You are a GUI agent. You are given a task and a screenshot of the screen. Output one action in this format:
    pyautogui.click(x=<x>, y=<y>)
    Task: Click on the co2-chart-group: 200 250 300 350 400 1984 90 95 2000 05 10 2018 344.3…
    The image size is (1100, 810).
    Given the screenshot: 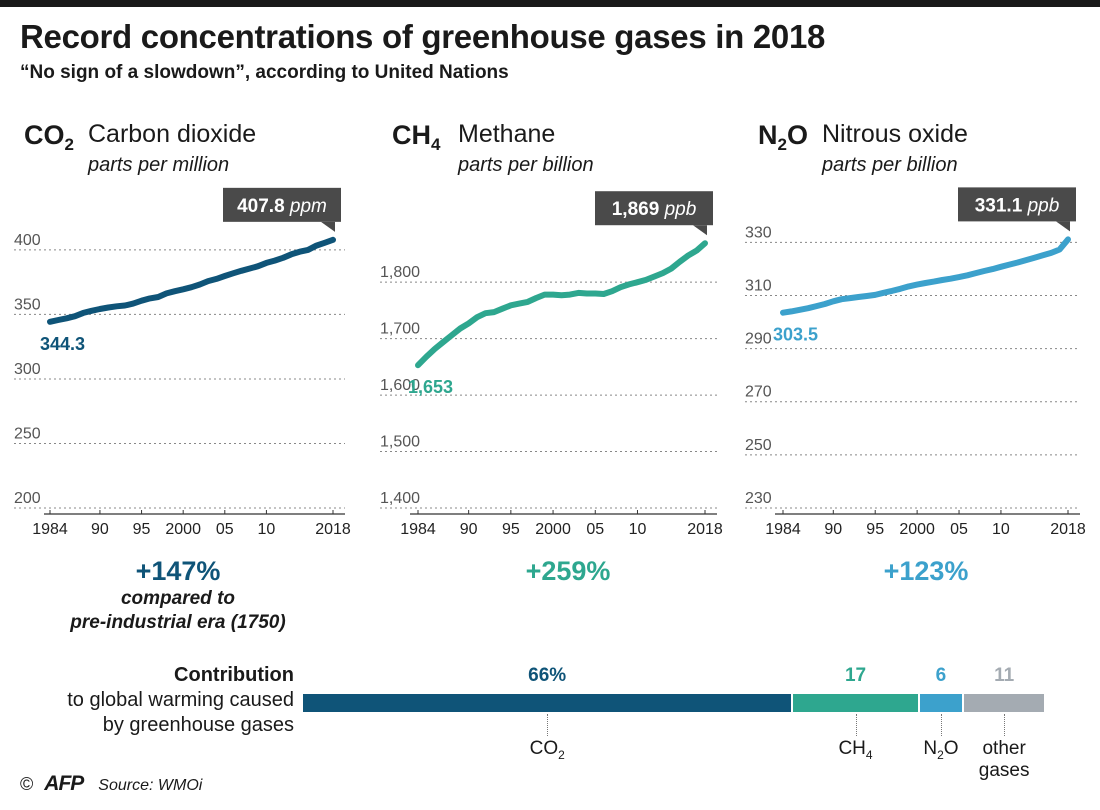 What is the action you would take?
    pyautogui.click(x=182, y=362)
    